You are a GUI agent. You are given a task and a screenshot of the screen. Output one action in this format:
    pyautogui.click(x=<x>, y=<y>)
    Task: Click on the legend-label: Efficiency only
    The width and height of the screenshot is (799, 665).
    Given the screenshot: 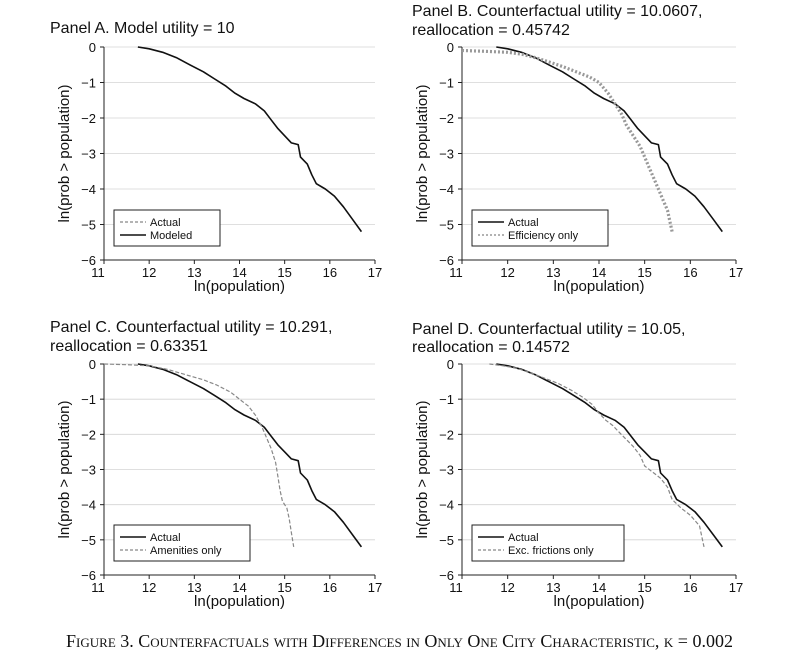 What is the action you would take?
    pyautogui.click(x=543, y=236)
    